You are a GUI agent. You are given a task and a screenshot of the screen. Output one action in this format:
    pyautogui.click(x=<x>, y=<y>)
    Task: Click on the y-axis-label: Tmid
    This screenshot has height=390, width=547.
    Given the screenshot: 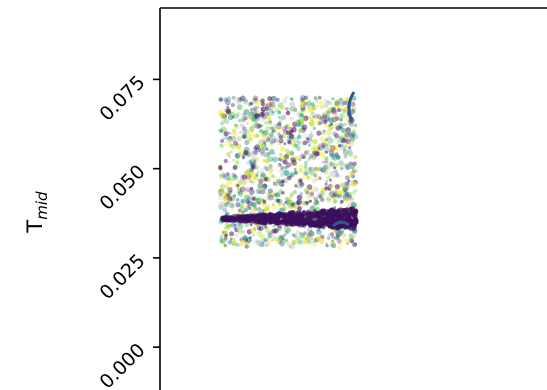 What is the action you would take?
    pyautogui.click(x=37, y=212)
    